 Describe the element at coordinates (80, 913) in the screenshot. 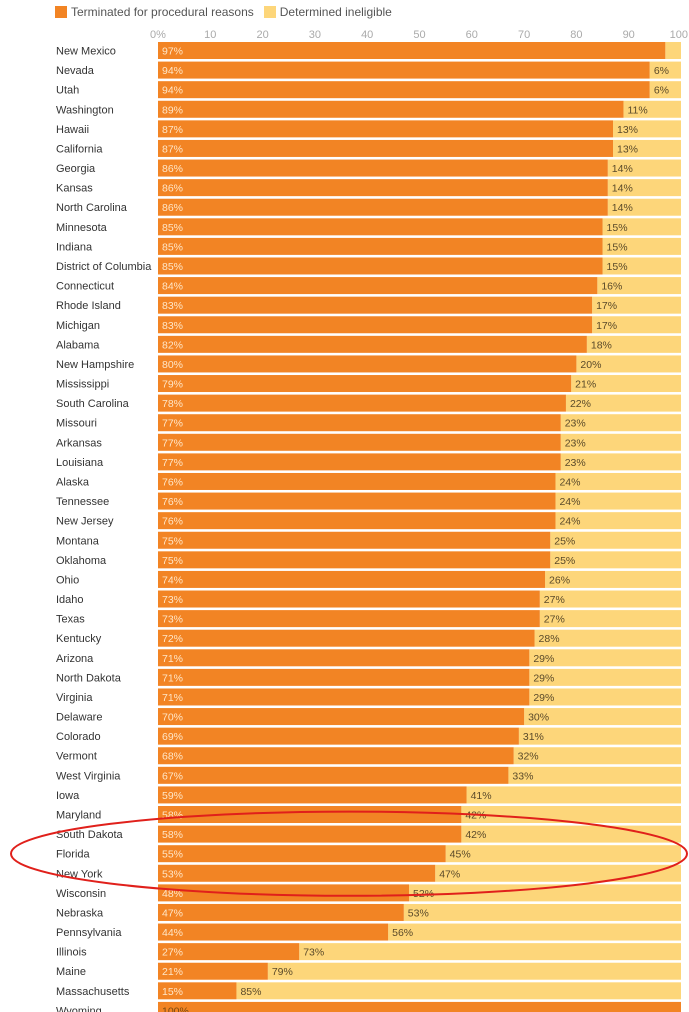

I see `category-label: Nebraska` at that location.